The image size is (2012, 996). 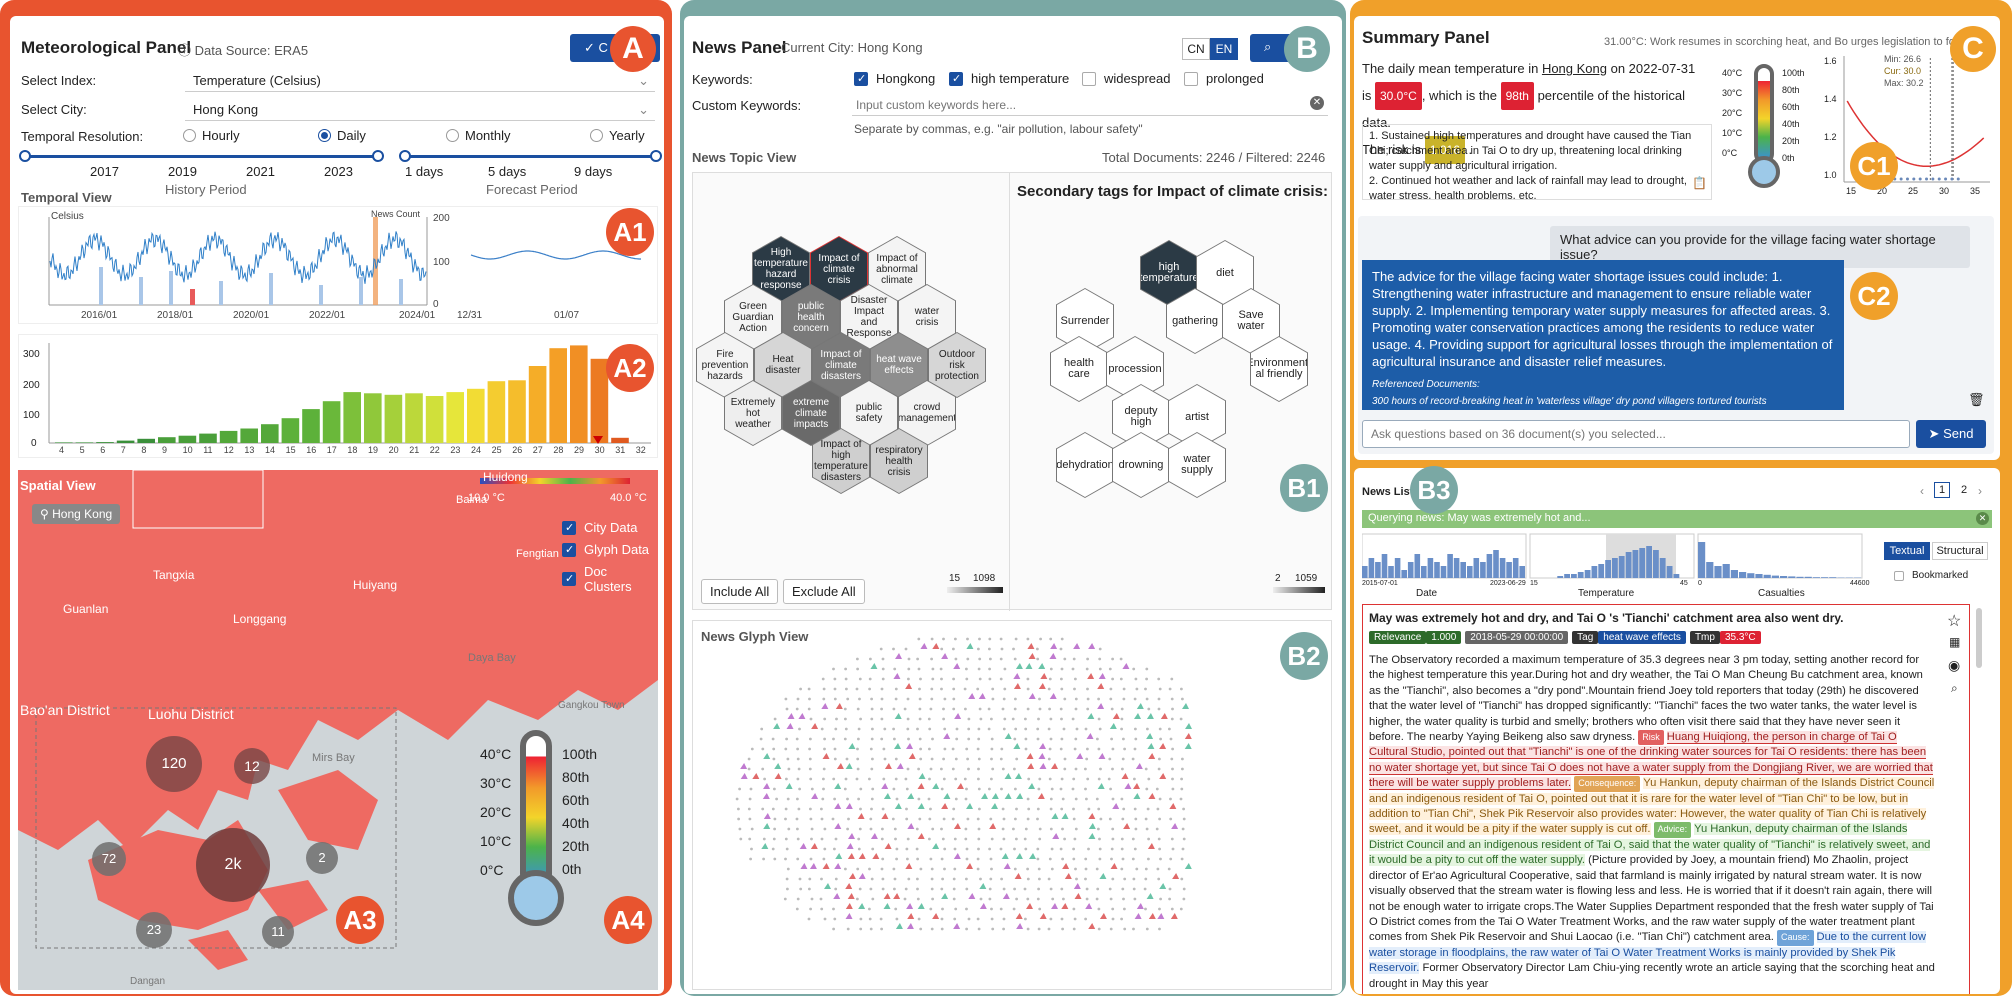 I want to click on kw-hongkong: Hongkong, so click(x=894, y=78).